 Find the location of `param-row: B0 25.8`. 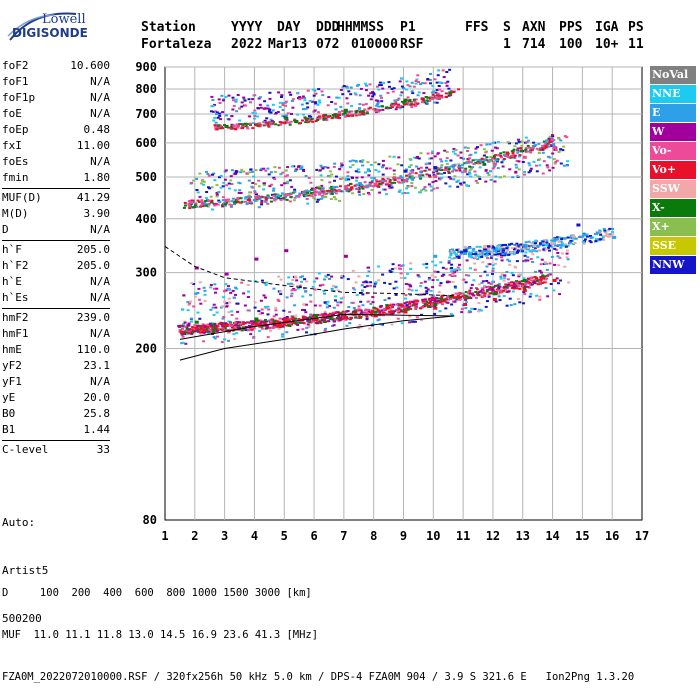

param-row: B0 25.8 is located at coordinates (56, 414).